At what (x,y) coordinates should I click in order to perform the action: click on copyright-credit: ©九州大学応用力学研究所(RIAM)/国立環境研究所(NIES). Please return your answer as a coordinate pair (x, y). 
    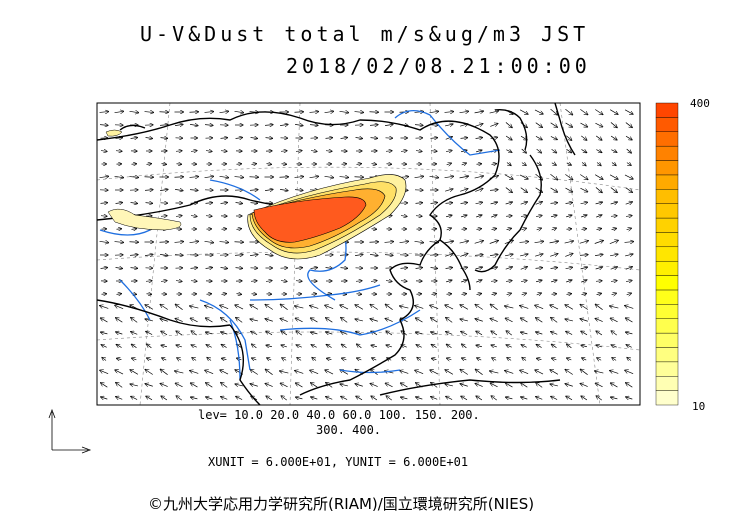
    Looking at the image, I should click on (341, 504).